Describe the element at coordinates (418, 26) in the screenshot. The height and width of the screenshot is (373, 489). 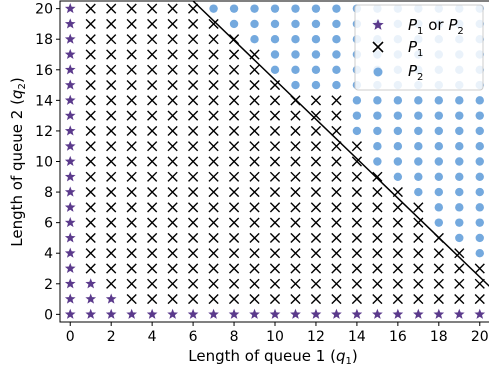
I see `legend-item-p1-or-p2: P1 or P2` at that location.